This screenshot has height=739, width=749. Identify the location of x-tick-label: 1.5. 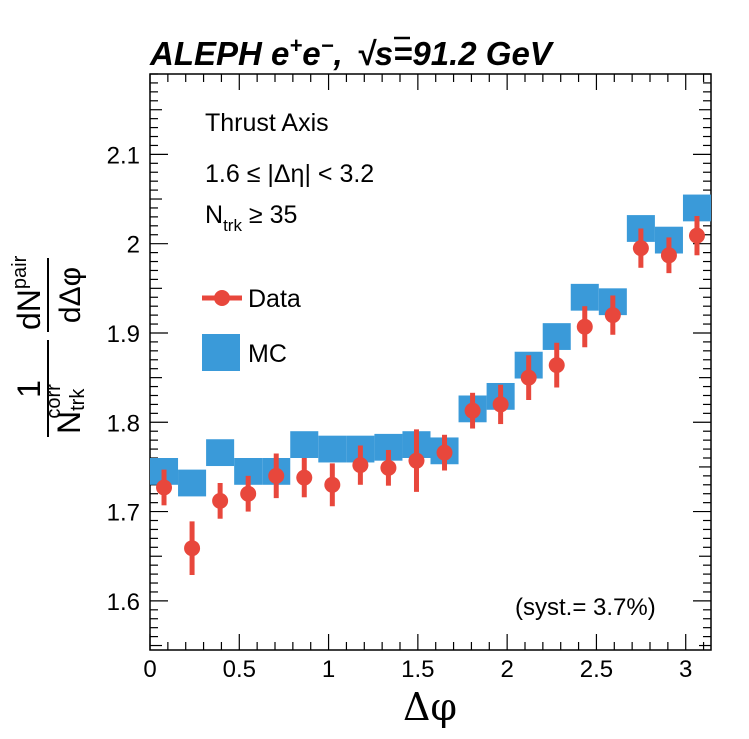
(417, 669).